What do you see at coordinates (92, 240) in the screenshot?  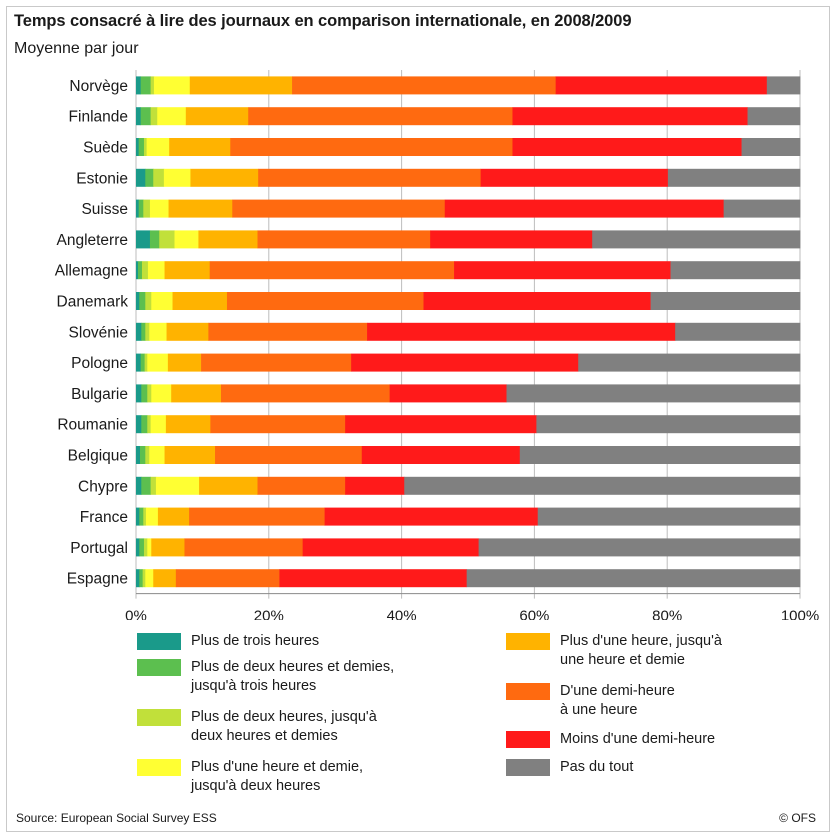 I see `category-label: Angleterre` at bounding box center [92, 240].